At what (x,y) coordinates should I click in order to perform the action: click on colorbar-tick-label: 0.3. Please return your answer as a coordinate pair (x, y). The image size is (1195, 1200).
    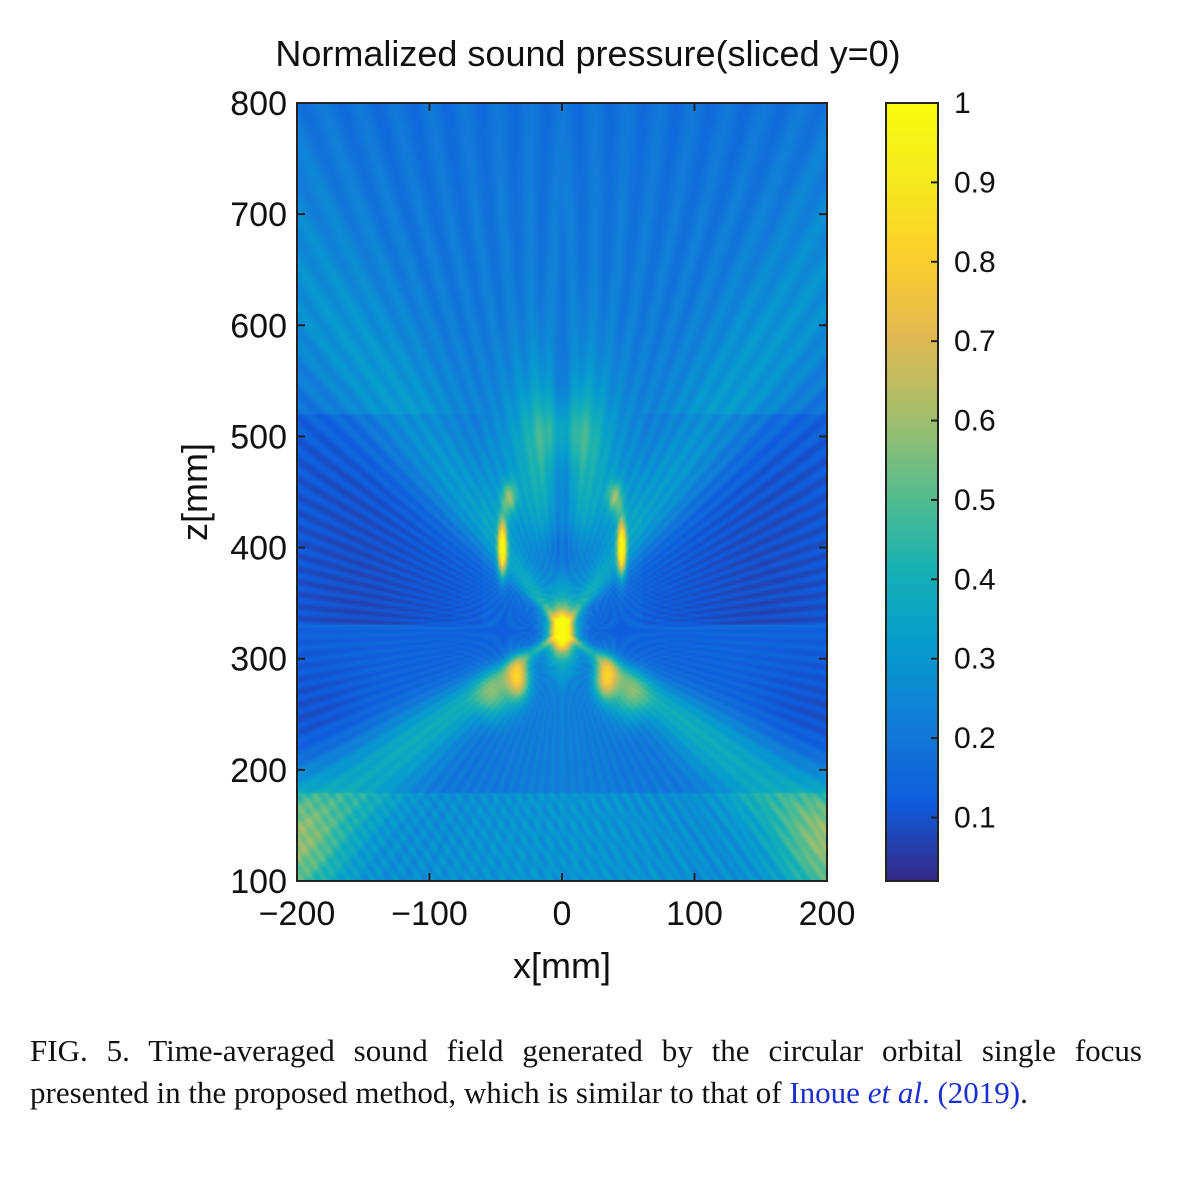
    Looking at the image, I should click on (975, 659).